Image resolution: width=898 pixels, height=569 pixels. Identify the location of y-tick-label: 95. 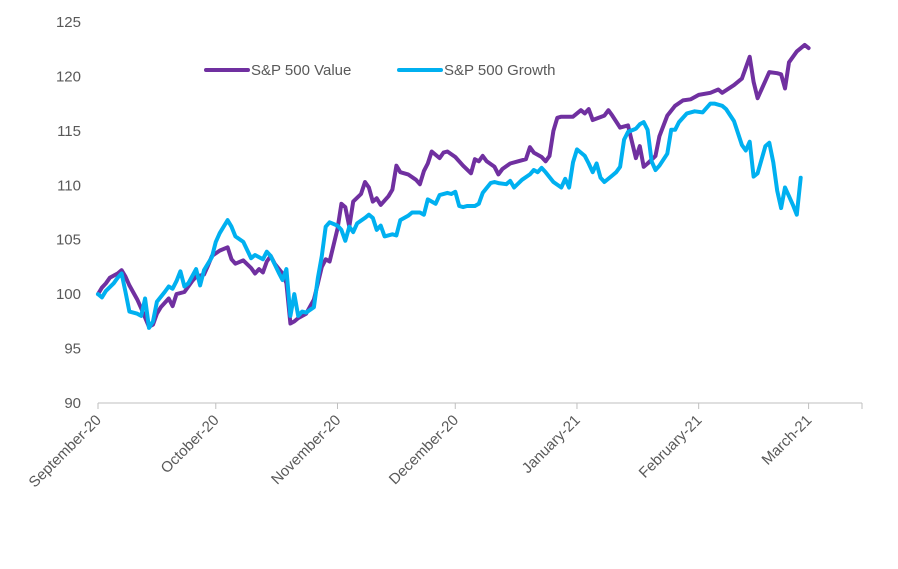
(72, 349).